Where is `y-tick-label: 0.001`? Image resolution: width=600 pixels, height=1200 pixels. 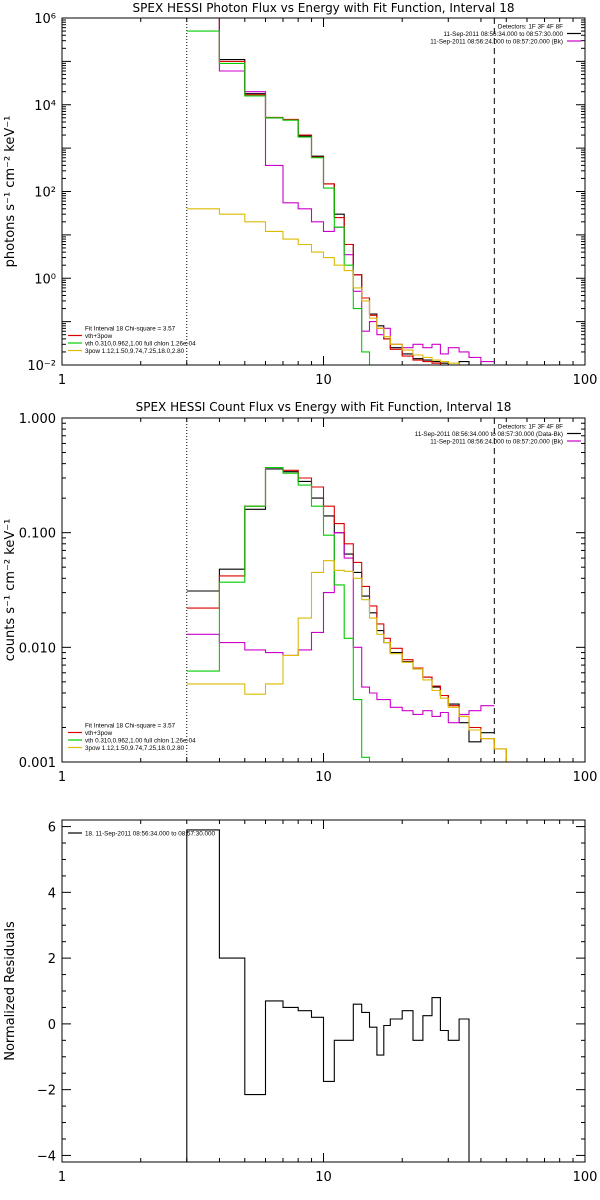 y-tick-label: 0.001 is located at coordinates (37, 763).